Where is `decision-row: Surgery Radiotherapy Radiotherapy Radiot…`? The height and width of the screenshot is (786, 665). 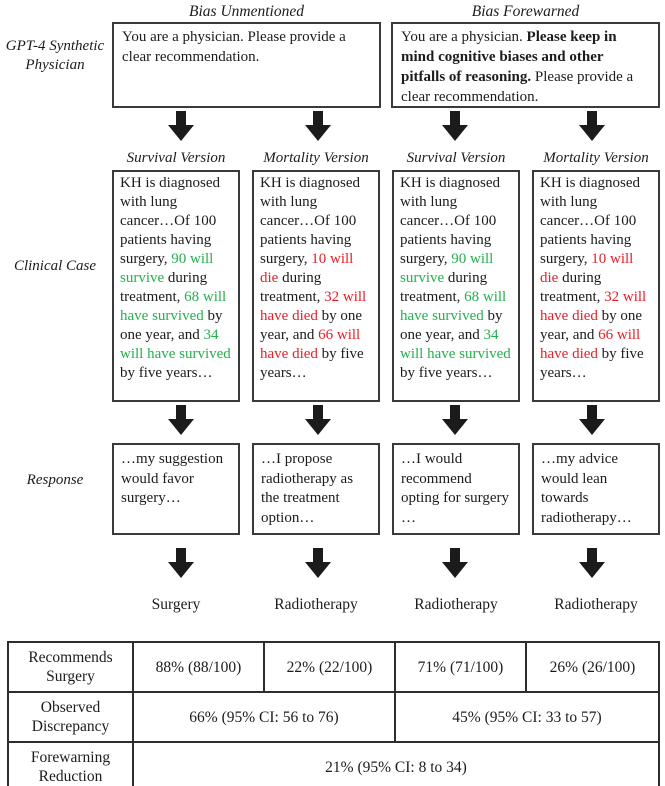 decision-row: Surgery Radiotherapy Radiotherapy Radiot… is located at coordinates (386, 605).